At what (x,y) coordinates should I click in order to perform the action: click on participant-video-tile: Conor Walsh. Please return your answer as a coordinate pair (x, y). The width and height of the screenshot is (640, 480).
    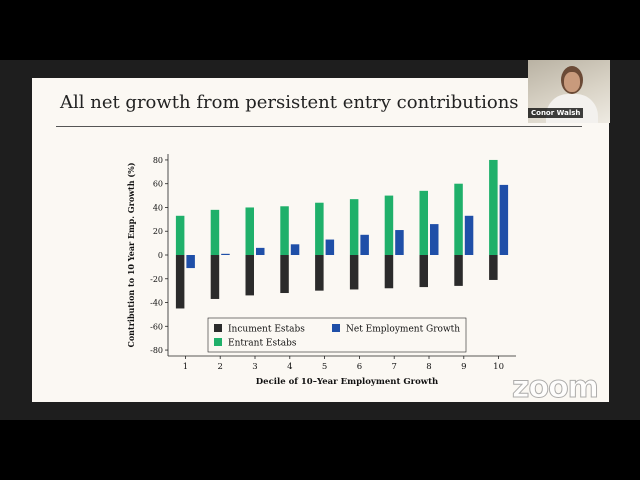
    Looking at the image, I should click on (569, 91).